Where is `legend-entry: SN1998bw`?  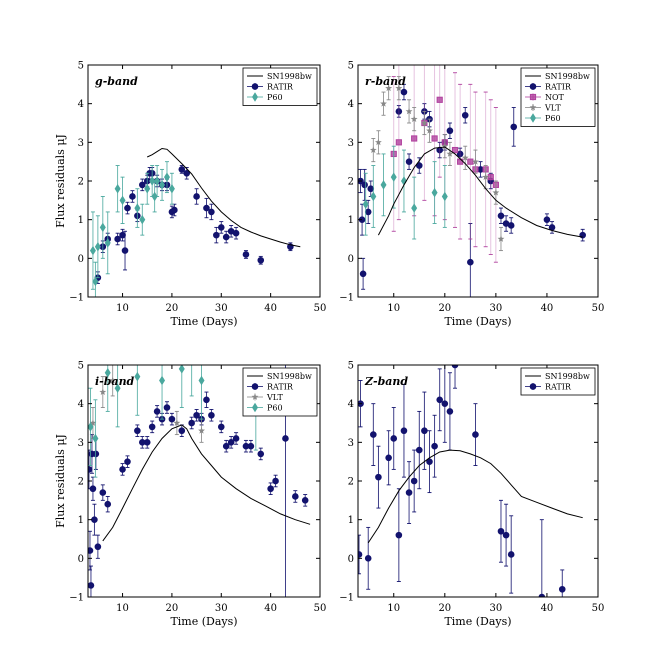 legend-entry: SN1998bw is located at coordinates (289, 376).